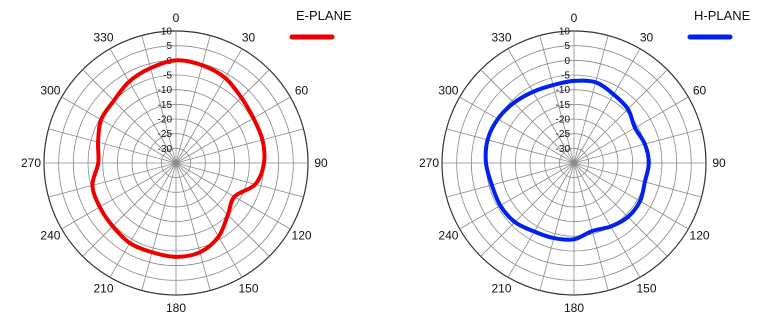 Image resolution: width=768 pixels, height=324 pixels. Describe the element at coordinates (324, 15) in the screenshot. I see `legend-label: E-PLANE` at that location.